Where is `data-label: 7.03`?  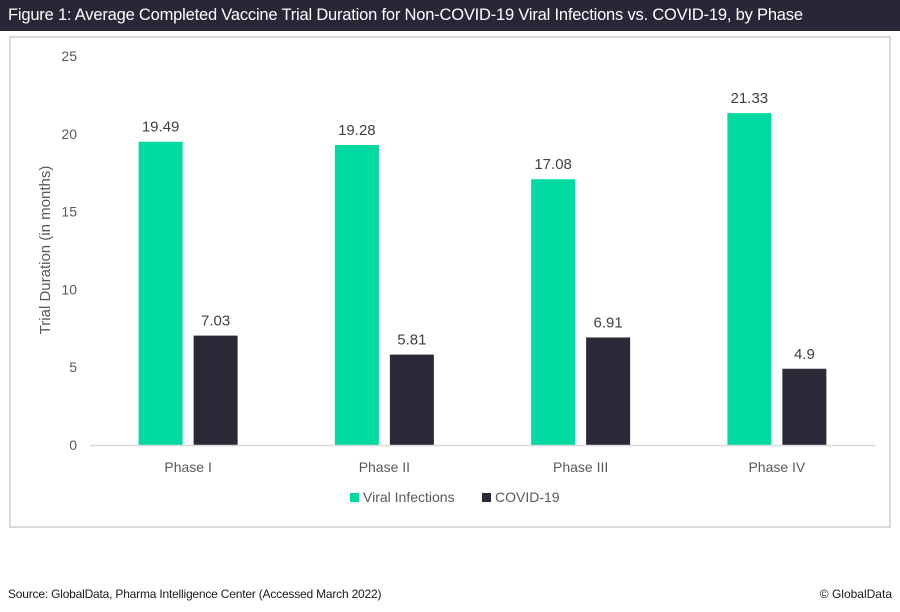 data-label: 7.03 is located at coordinates (215, 321).